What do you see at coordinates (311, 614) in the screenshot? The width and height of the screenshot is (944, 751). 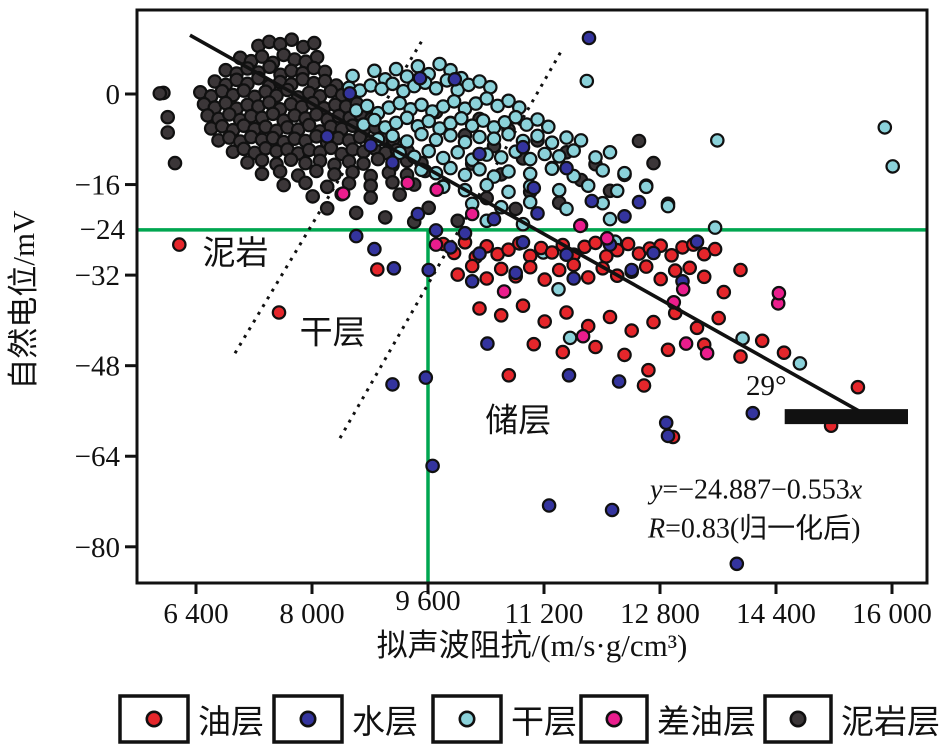 I see `x-tick-label: 8 000` at bounding box center [311, 614].